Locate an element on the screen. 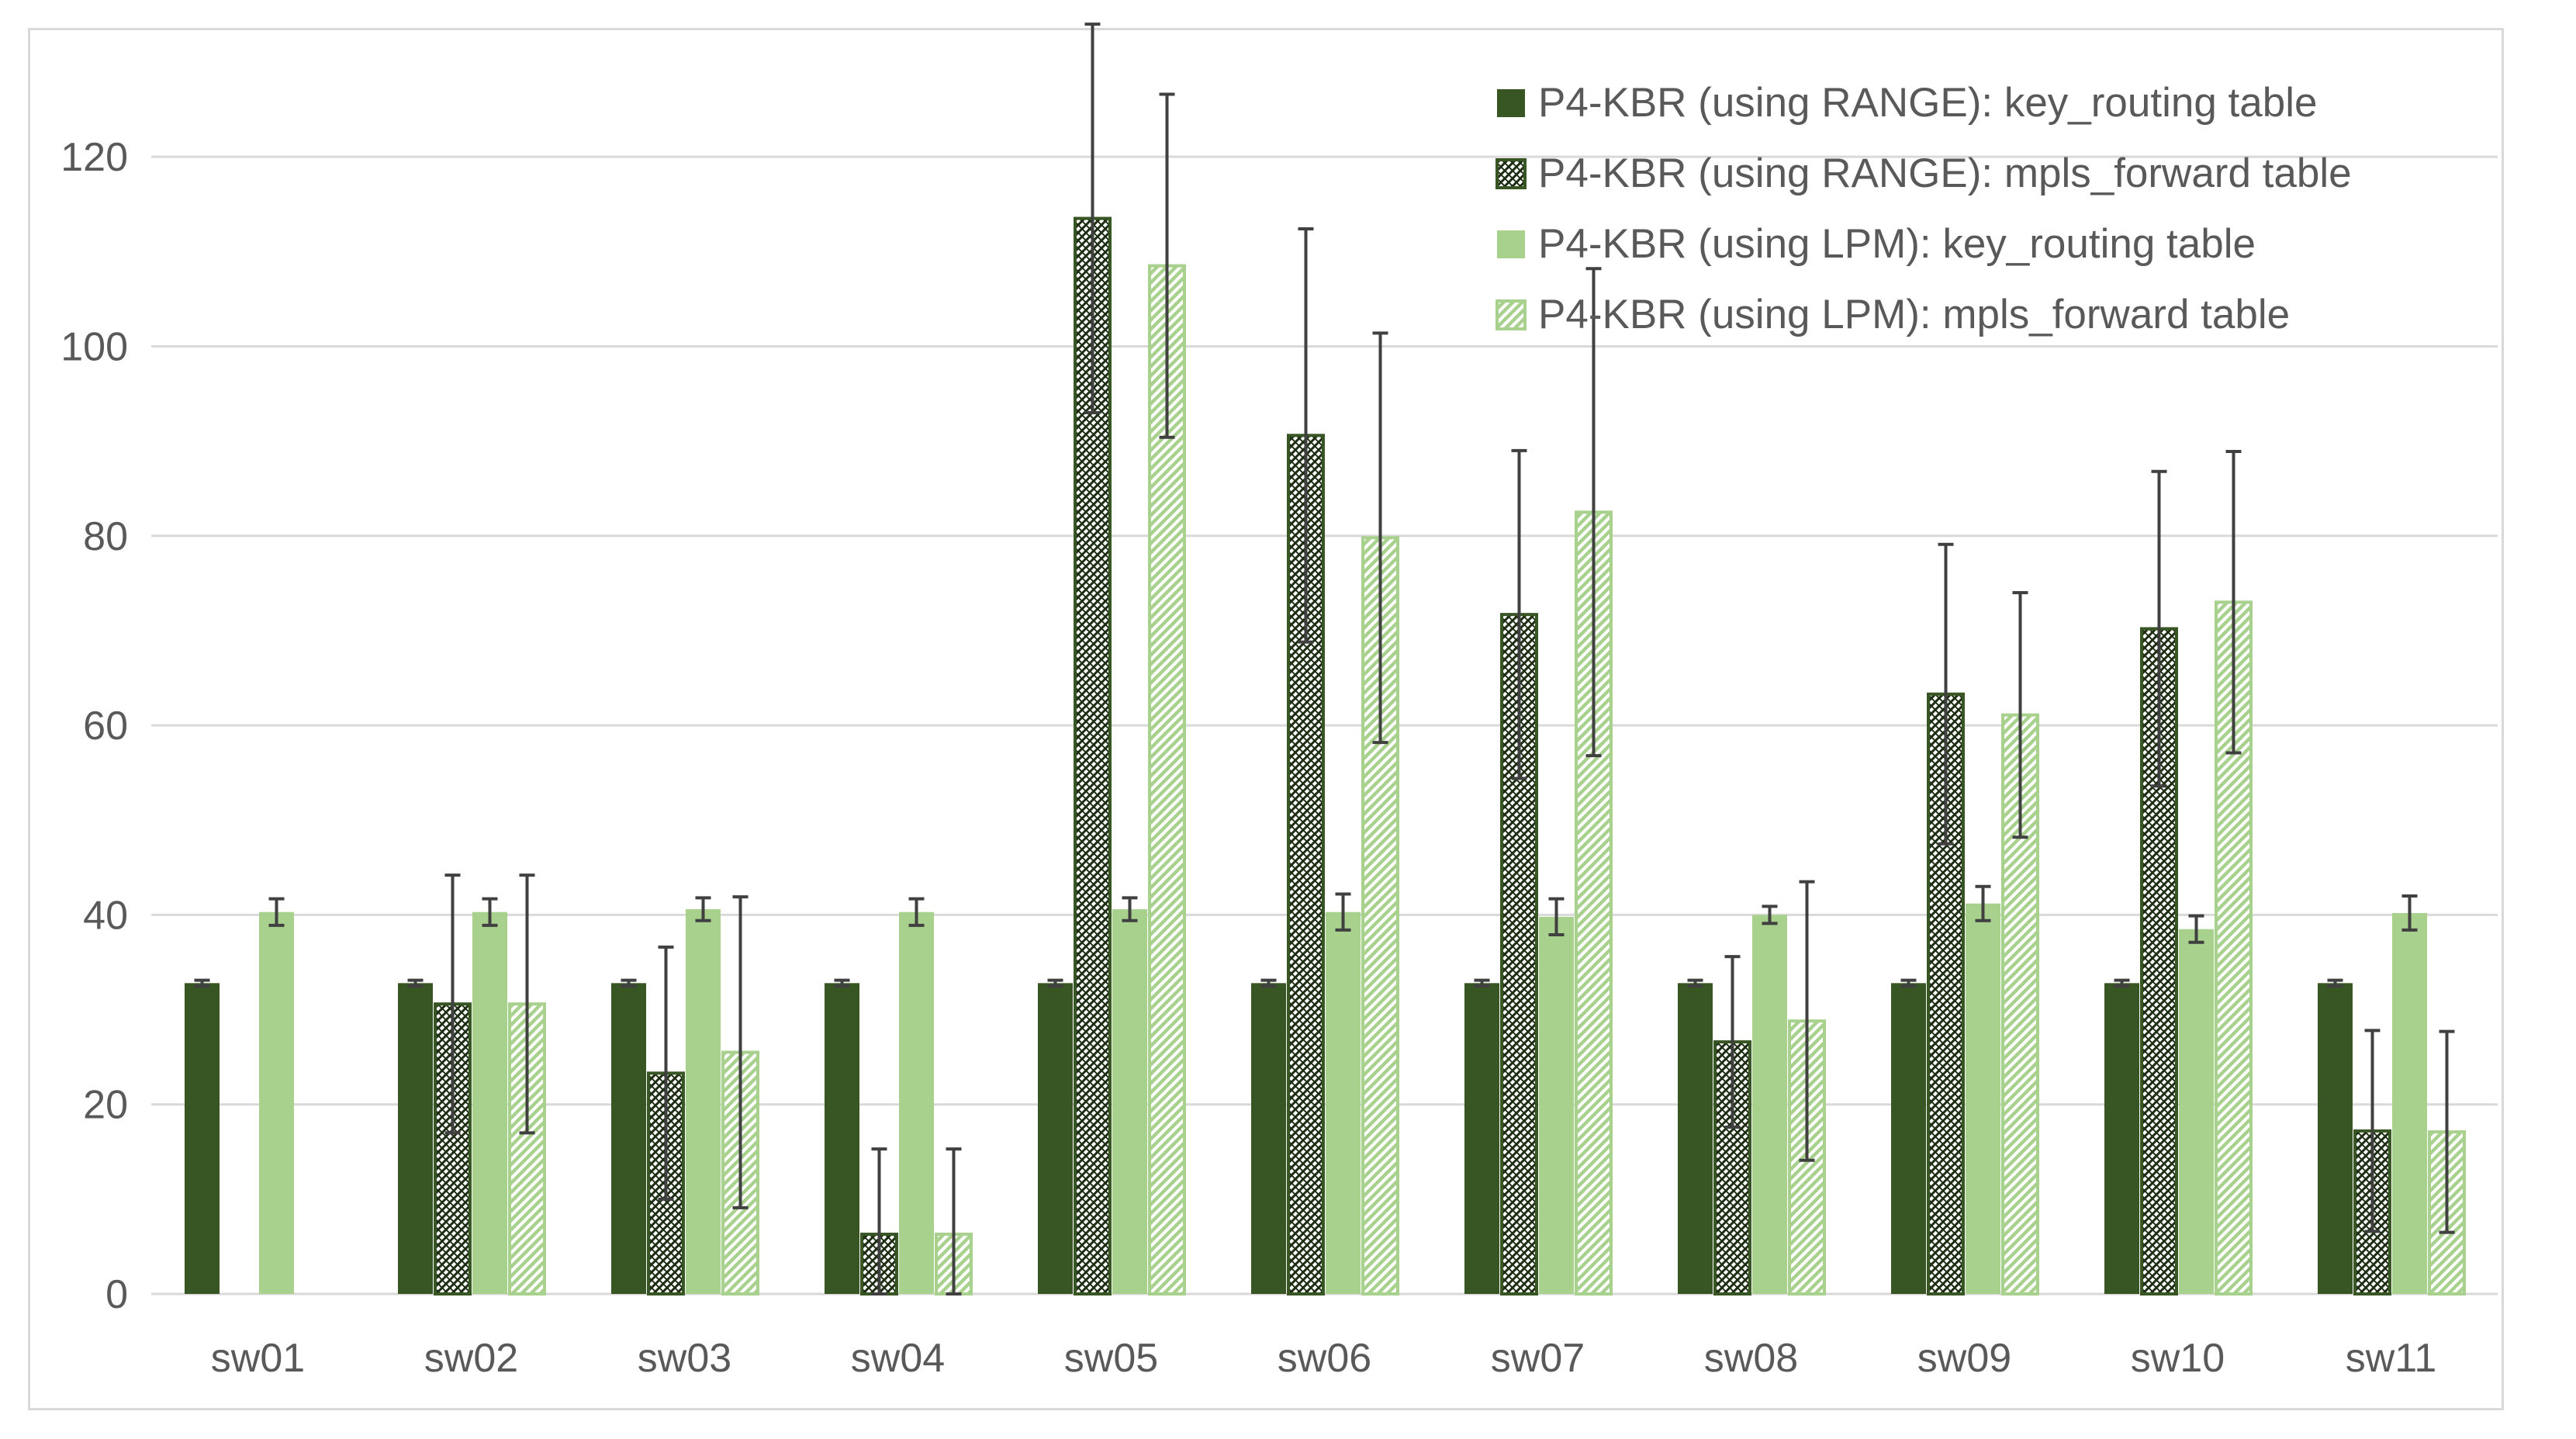  legend-item-4: P4-KBR (using LPM): mpls_forward table is located at coordinates (1892, 314).